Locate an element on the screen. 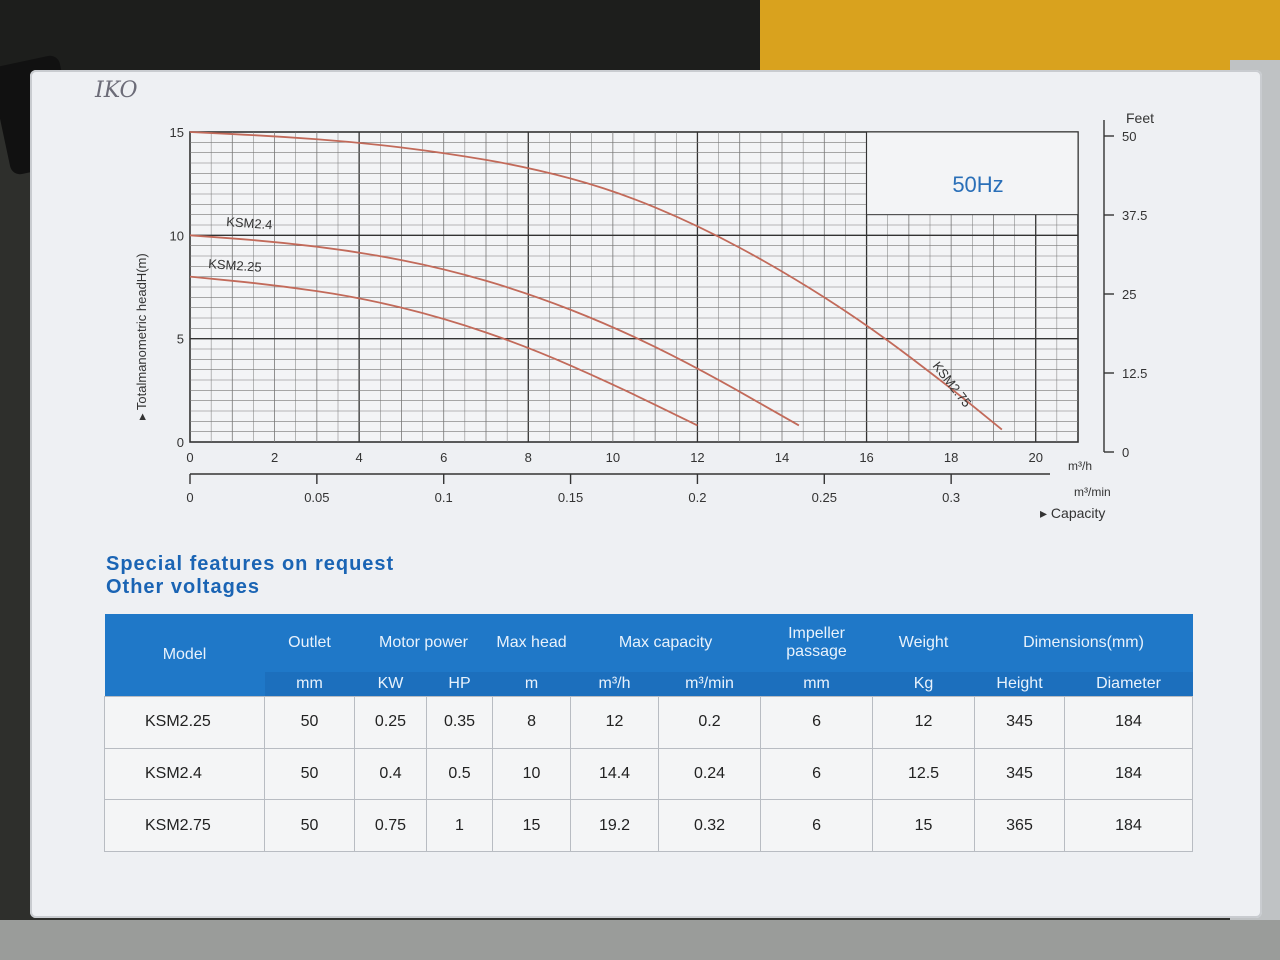 This screenshot has height=960, width=1280. header-dimensions: Dimensions(mm) is located at coordinates (1083, 643).